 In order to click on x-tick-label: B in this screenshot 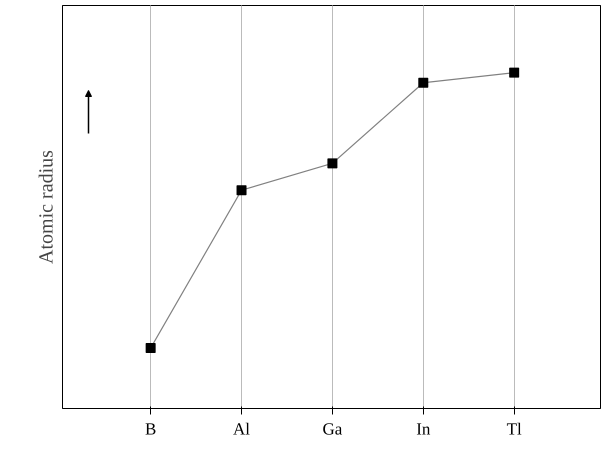, I will do `click(150, 429)`.